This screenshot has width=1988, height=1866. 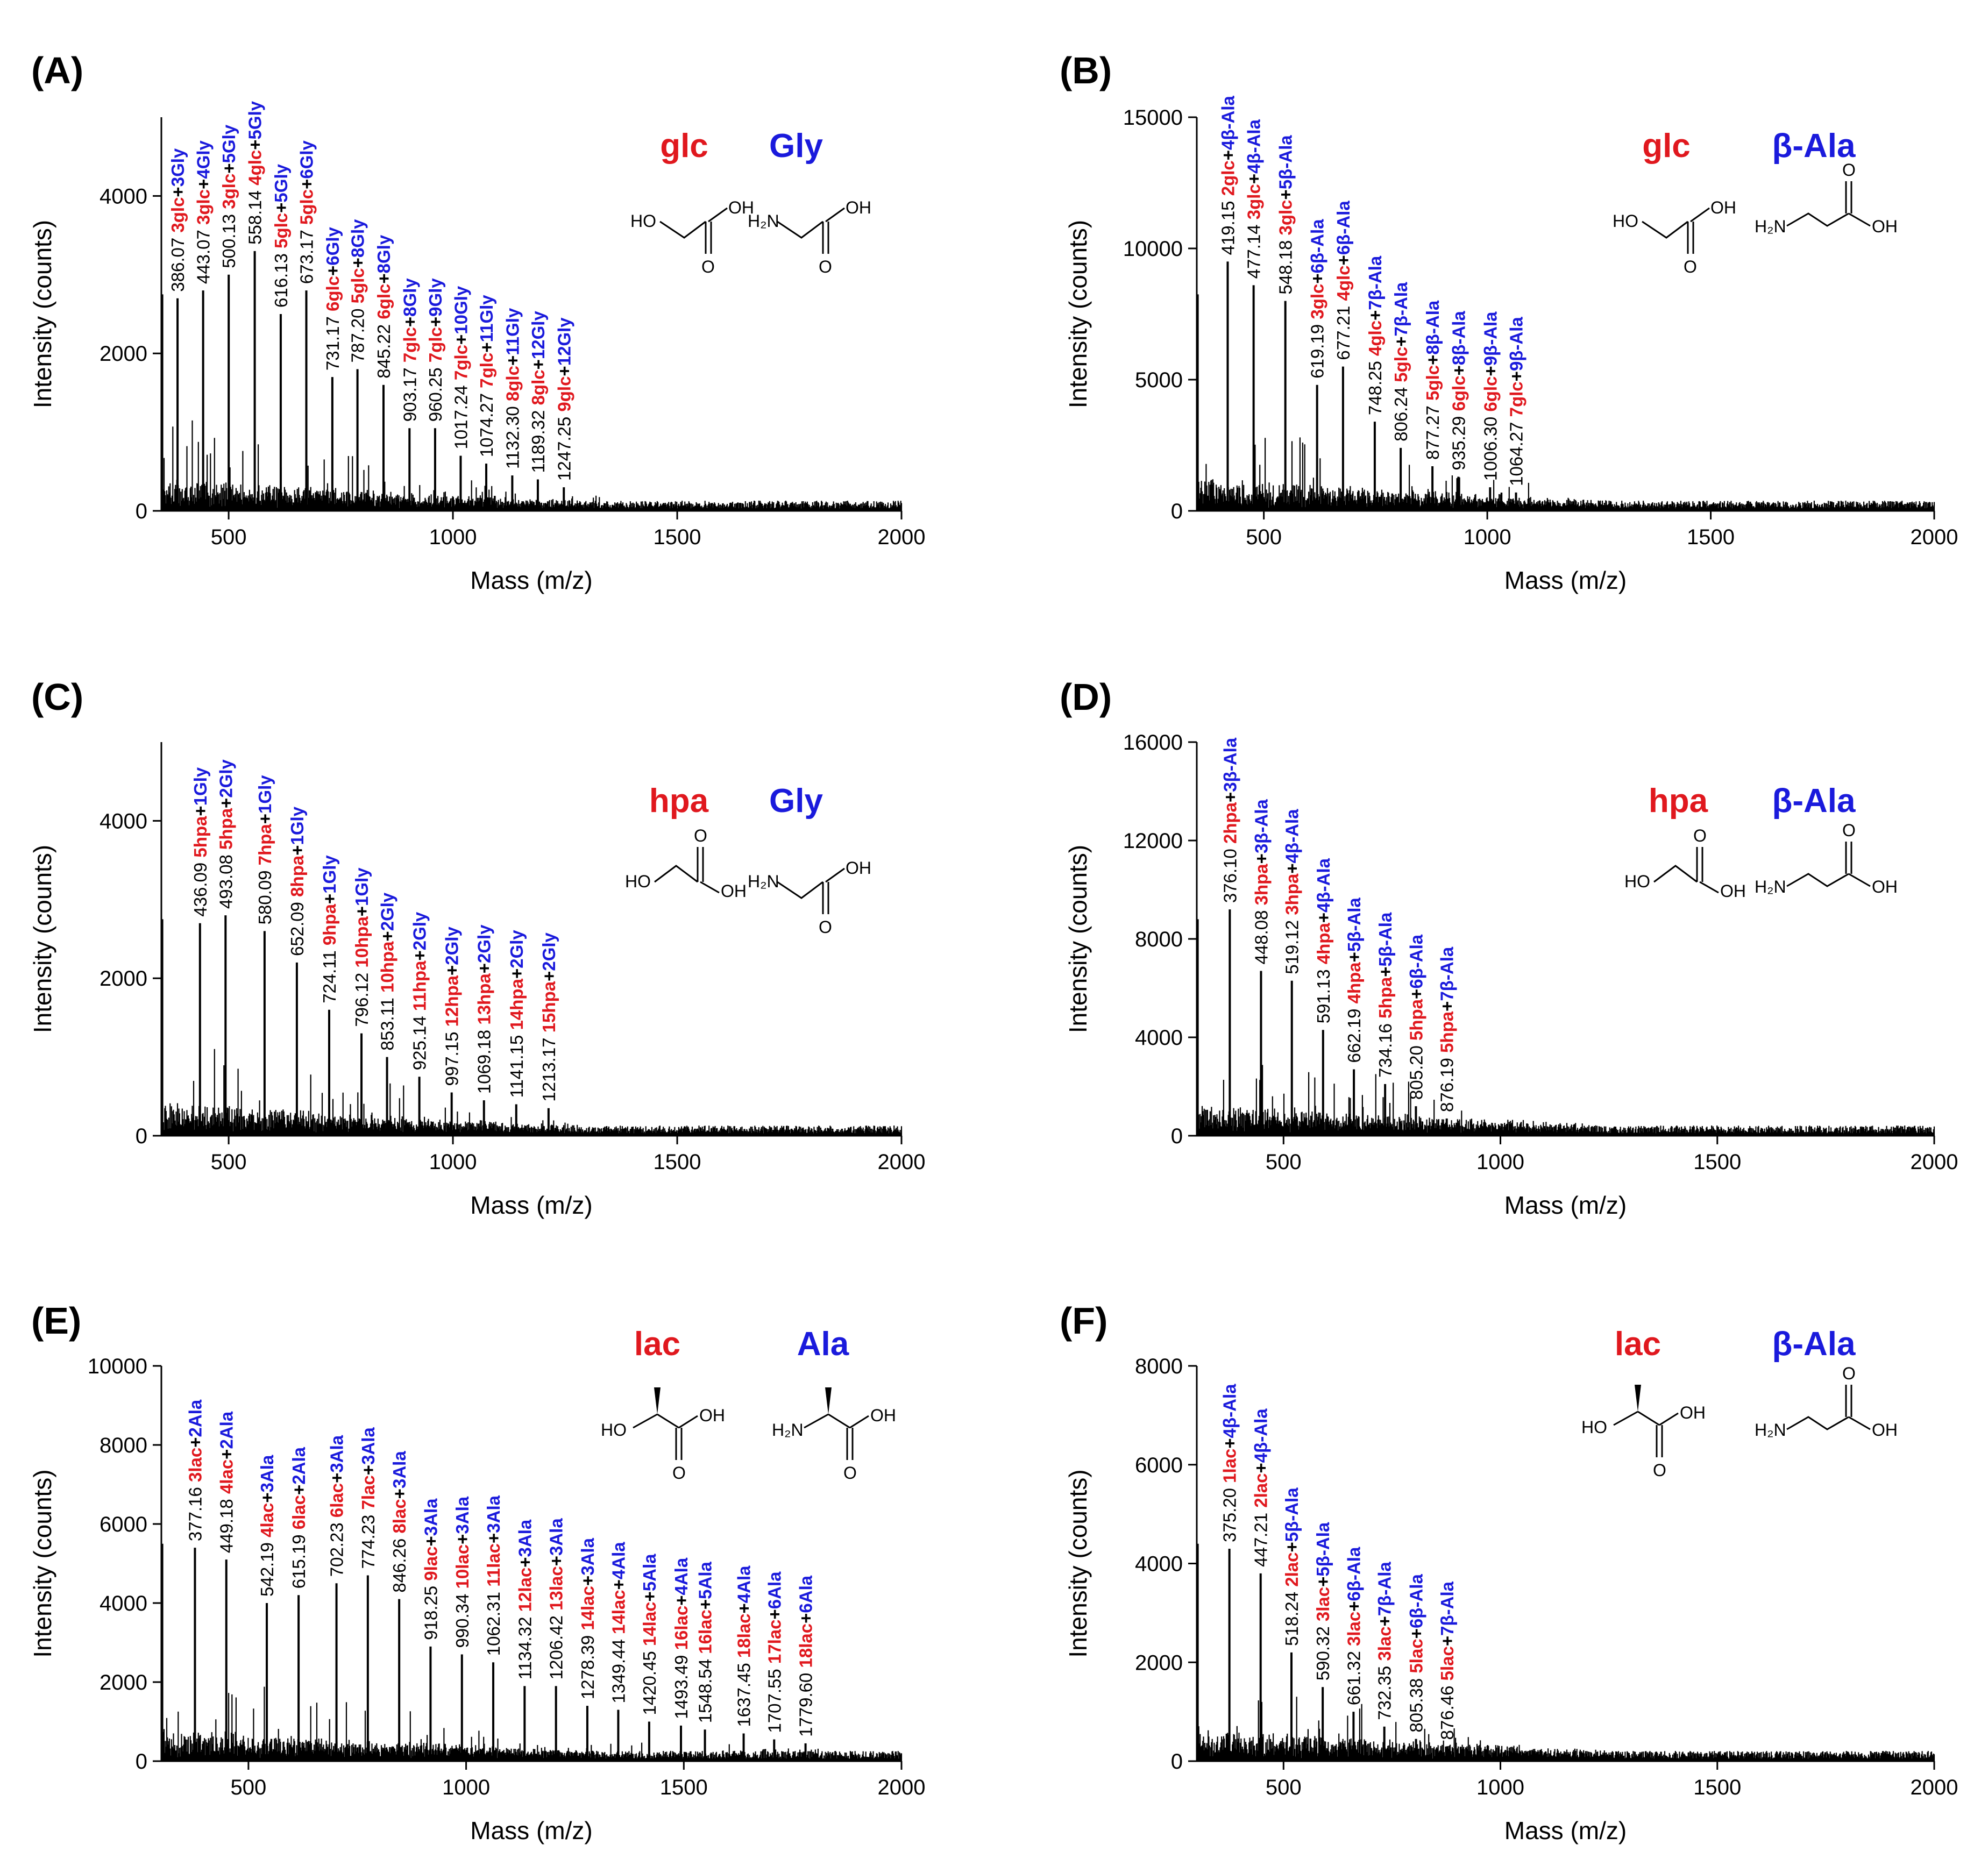 What do you see at coordinates (265, 850) in the screenshot?
I see `peak-label: 580.09 7hpa+1Gly` at bounding box center [265, 850].